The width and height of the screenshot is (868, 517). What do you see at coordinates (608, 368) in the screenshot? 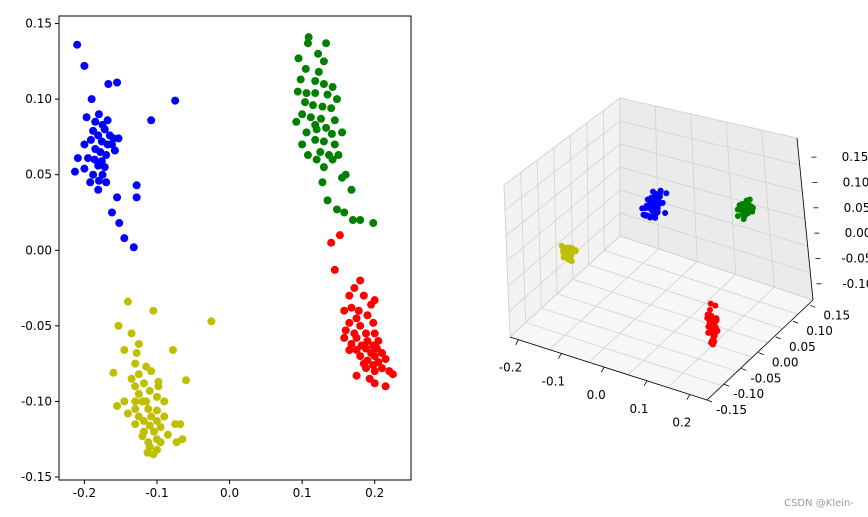
I see `x-axis-line` at bounding box center [608, 368].